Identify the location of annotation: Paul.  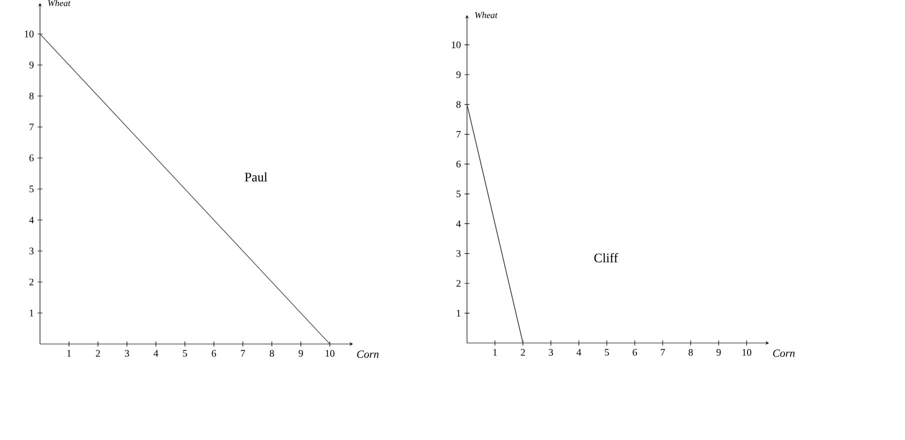
(256, 177).